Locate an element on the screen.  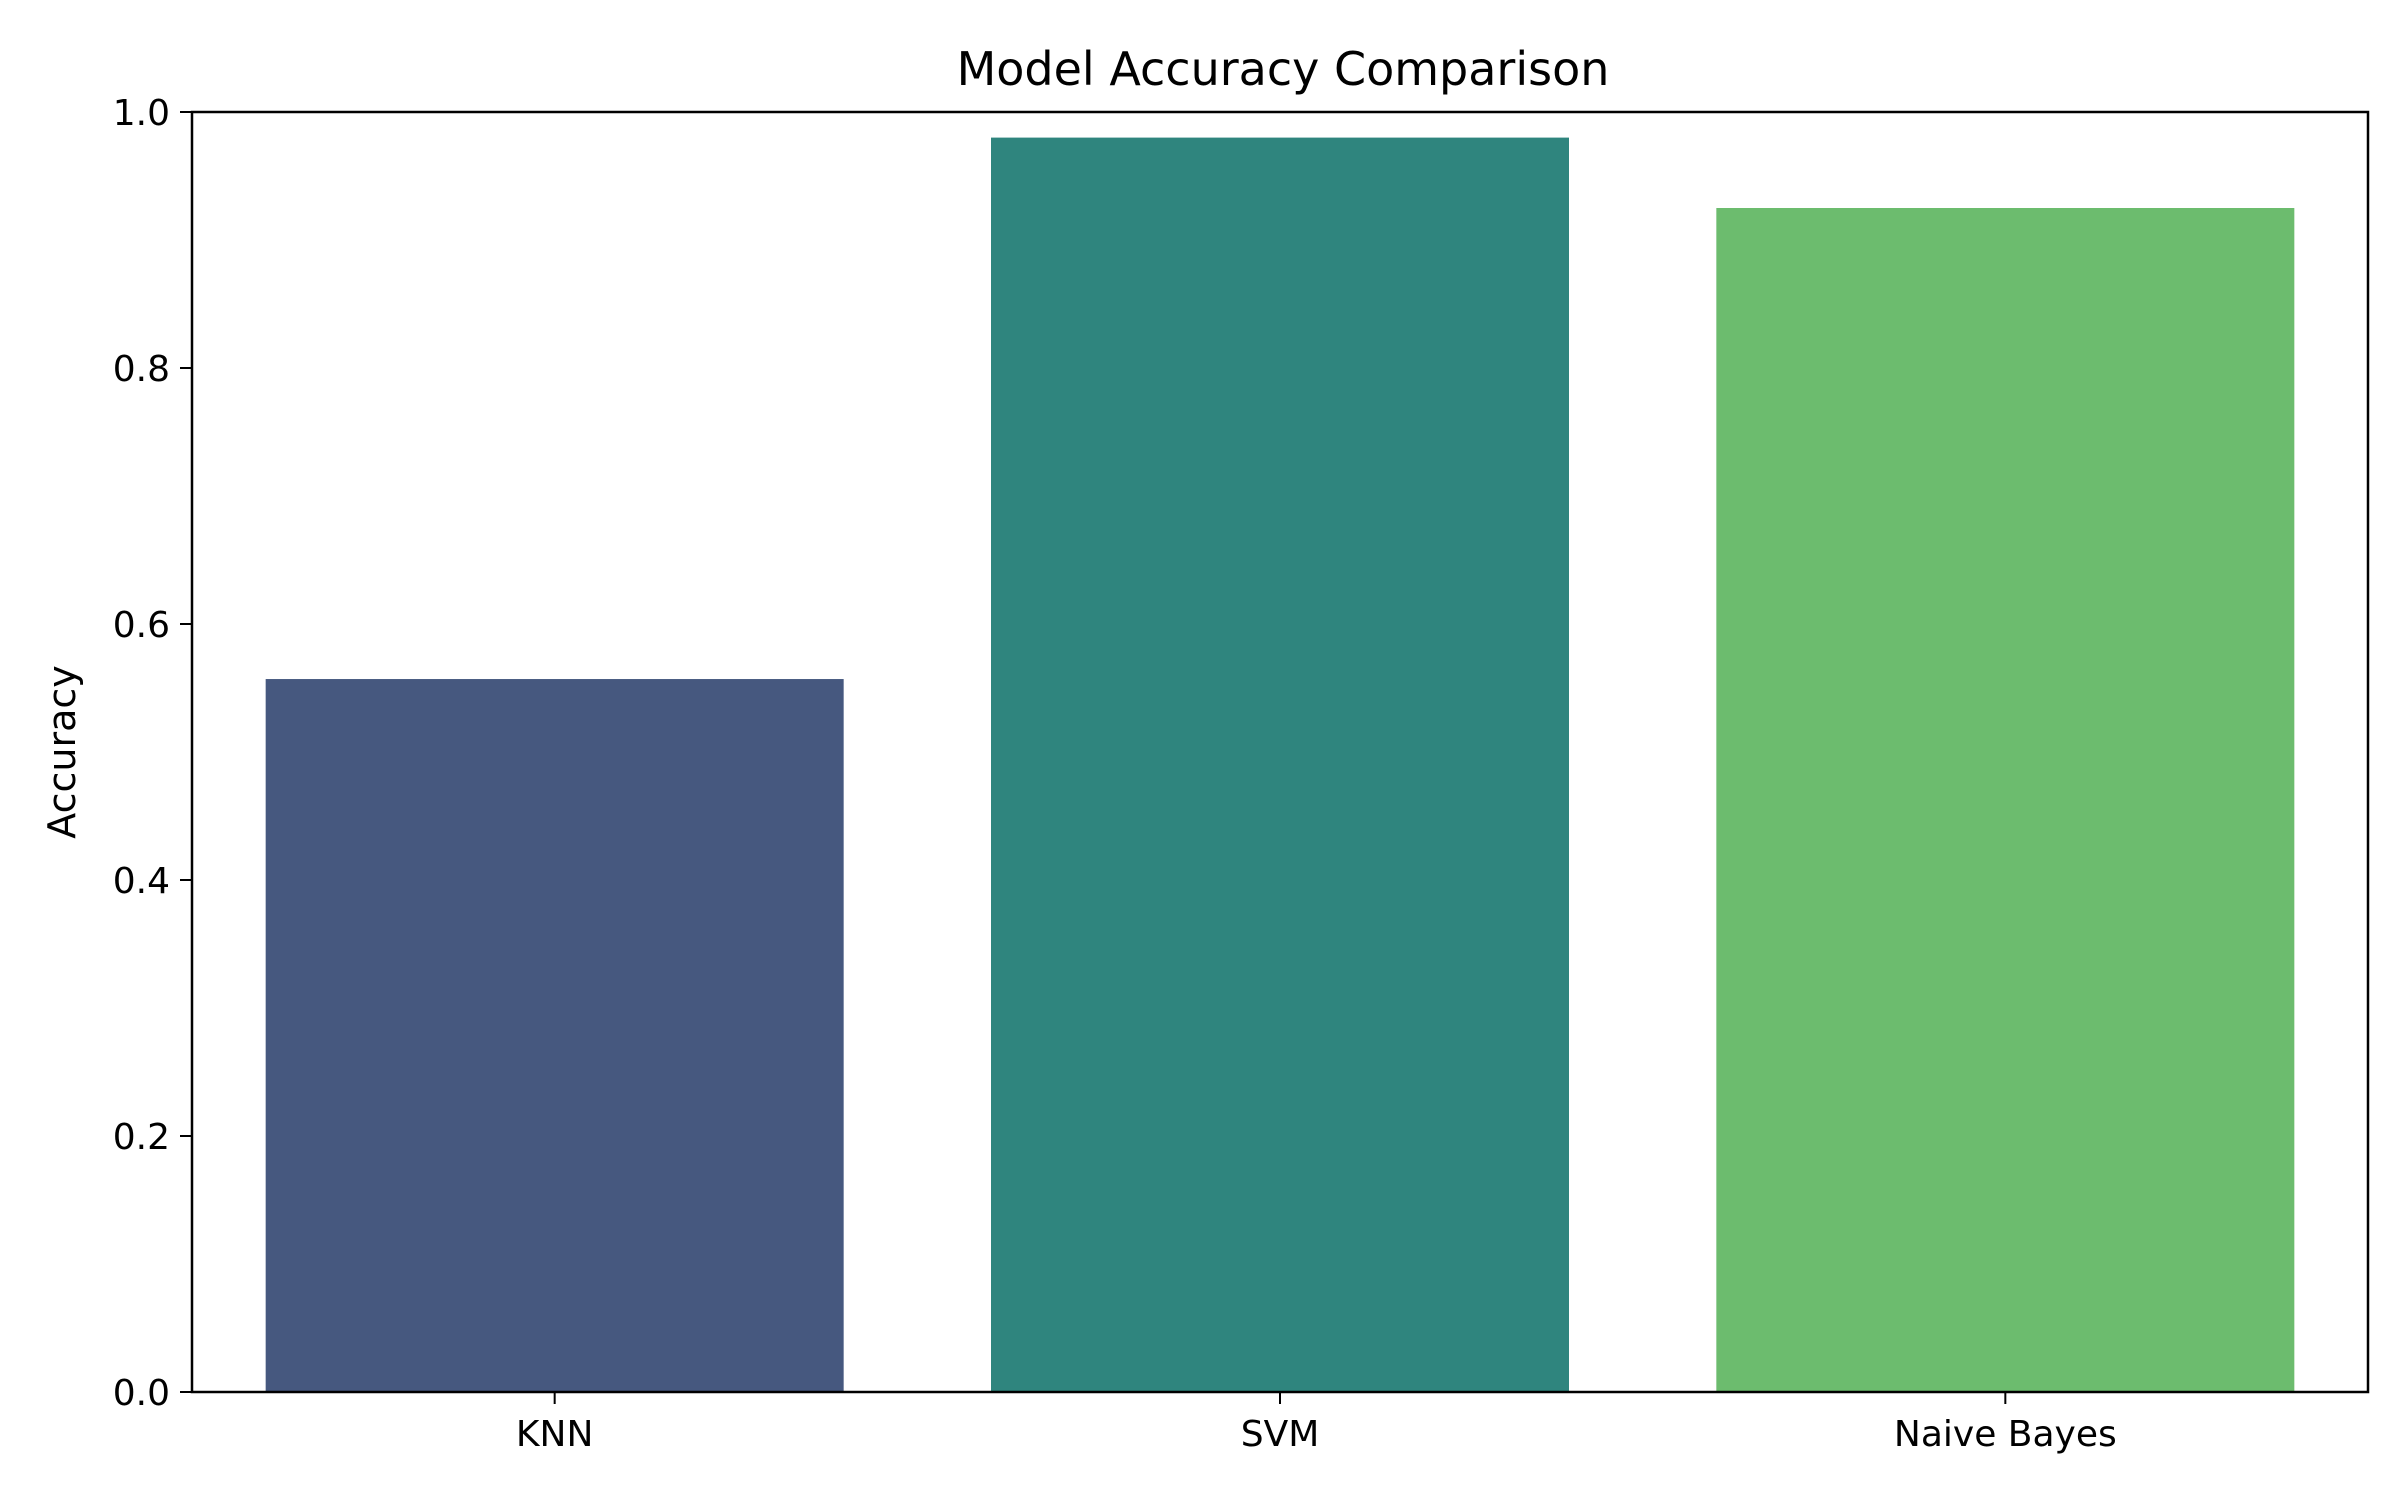
y-tick-label: 1.0 is located at coordinates (141, 113).